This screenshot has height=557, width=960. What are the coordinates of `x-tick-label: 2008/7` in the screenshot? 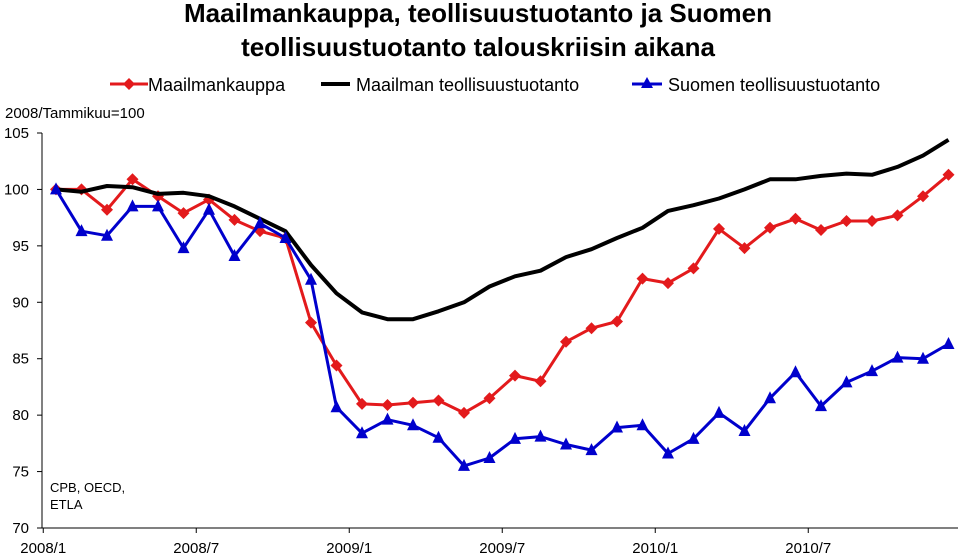 It's located at (196, 548).